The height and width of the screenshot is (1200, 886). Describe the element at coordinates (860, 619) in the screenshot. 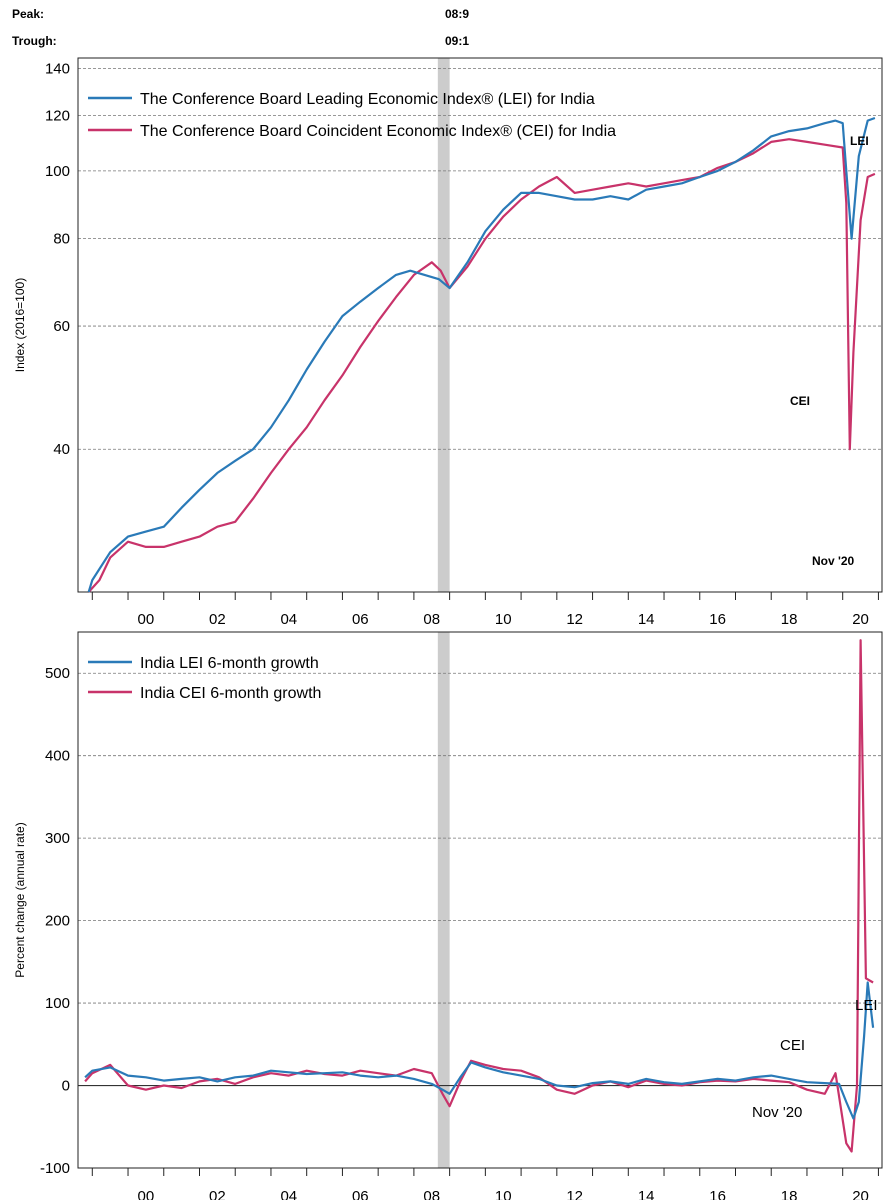

I see `chart1-x-tick-label: 20` at that location.